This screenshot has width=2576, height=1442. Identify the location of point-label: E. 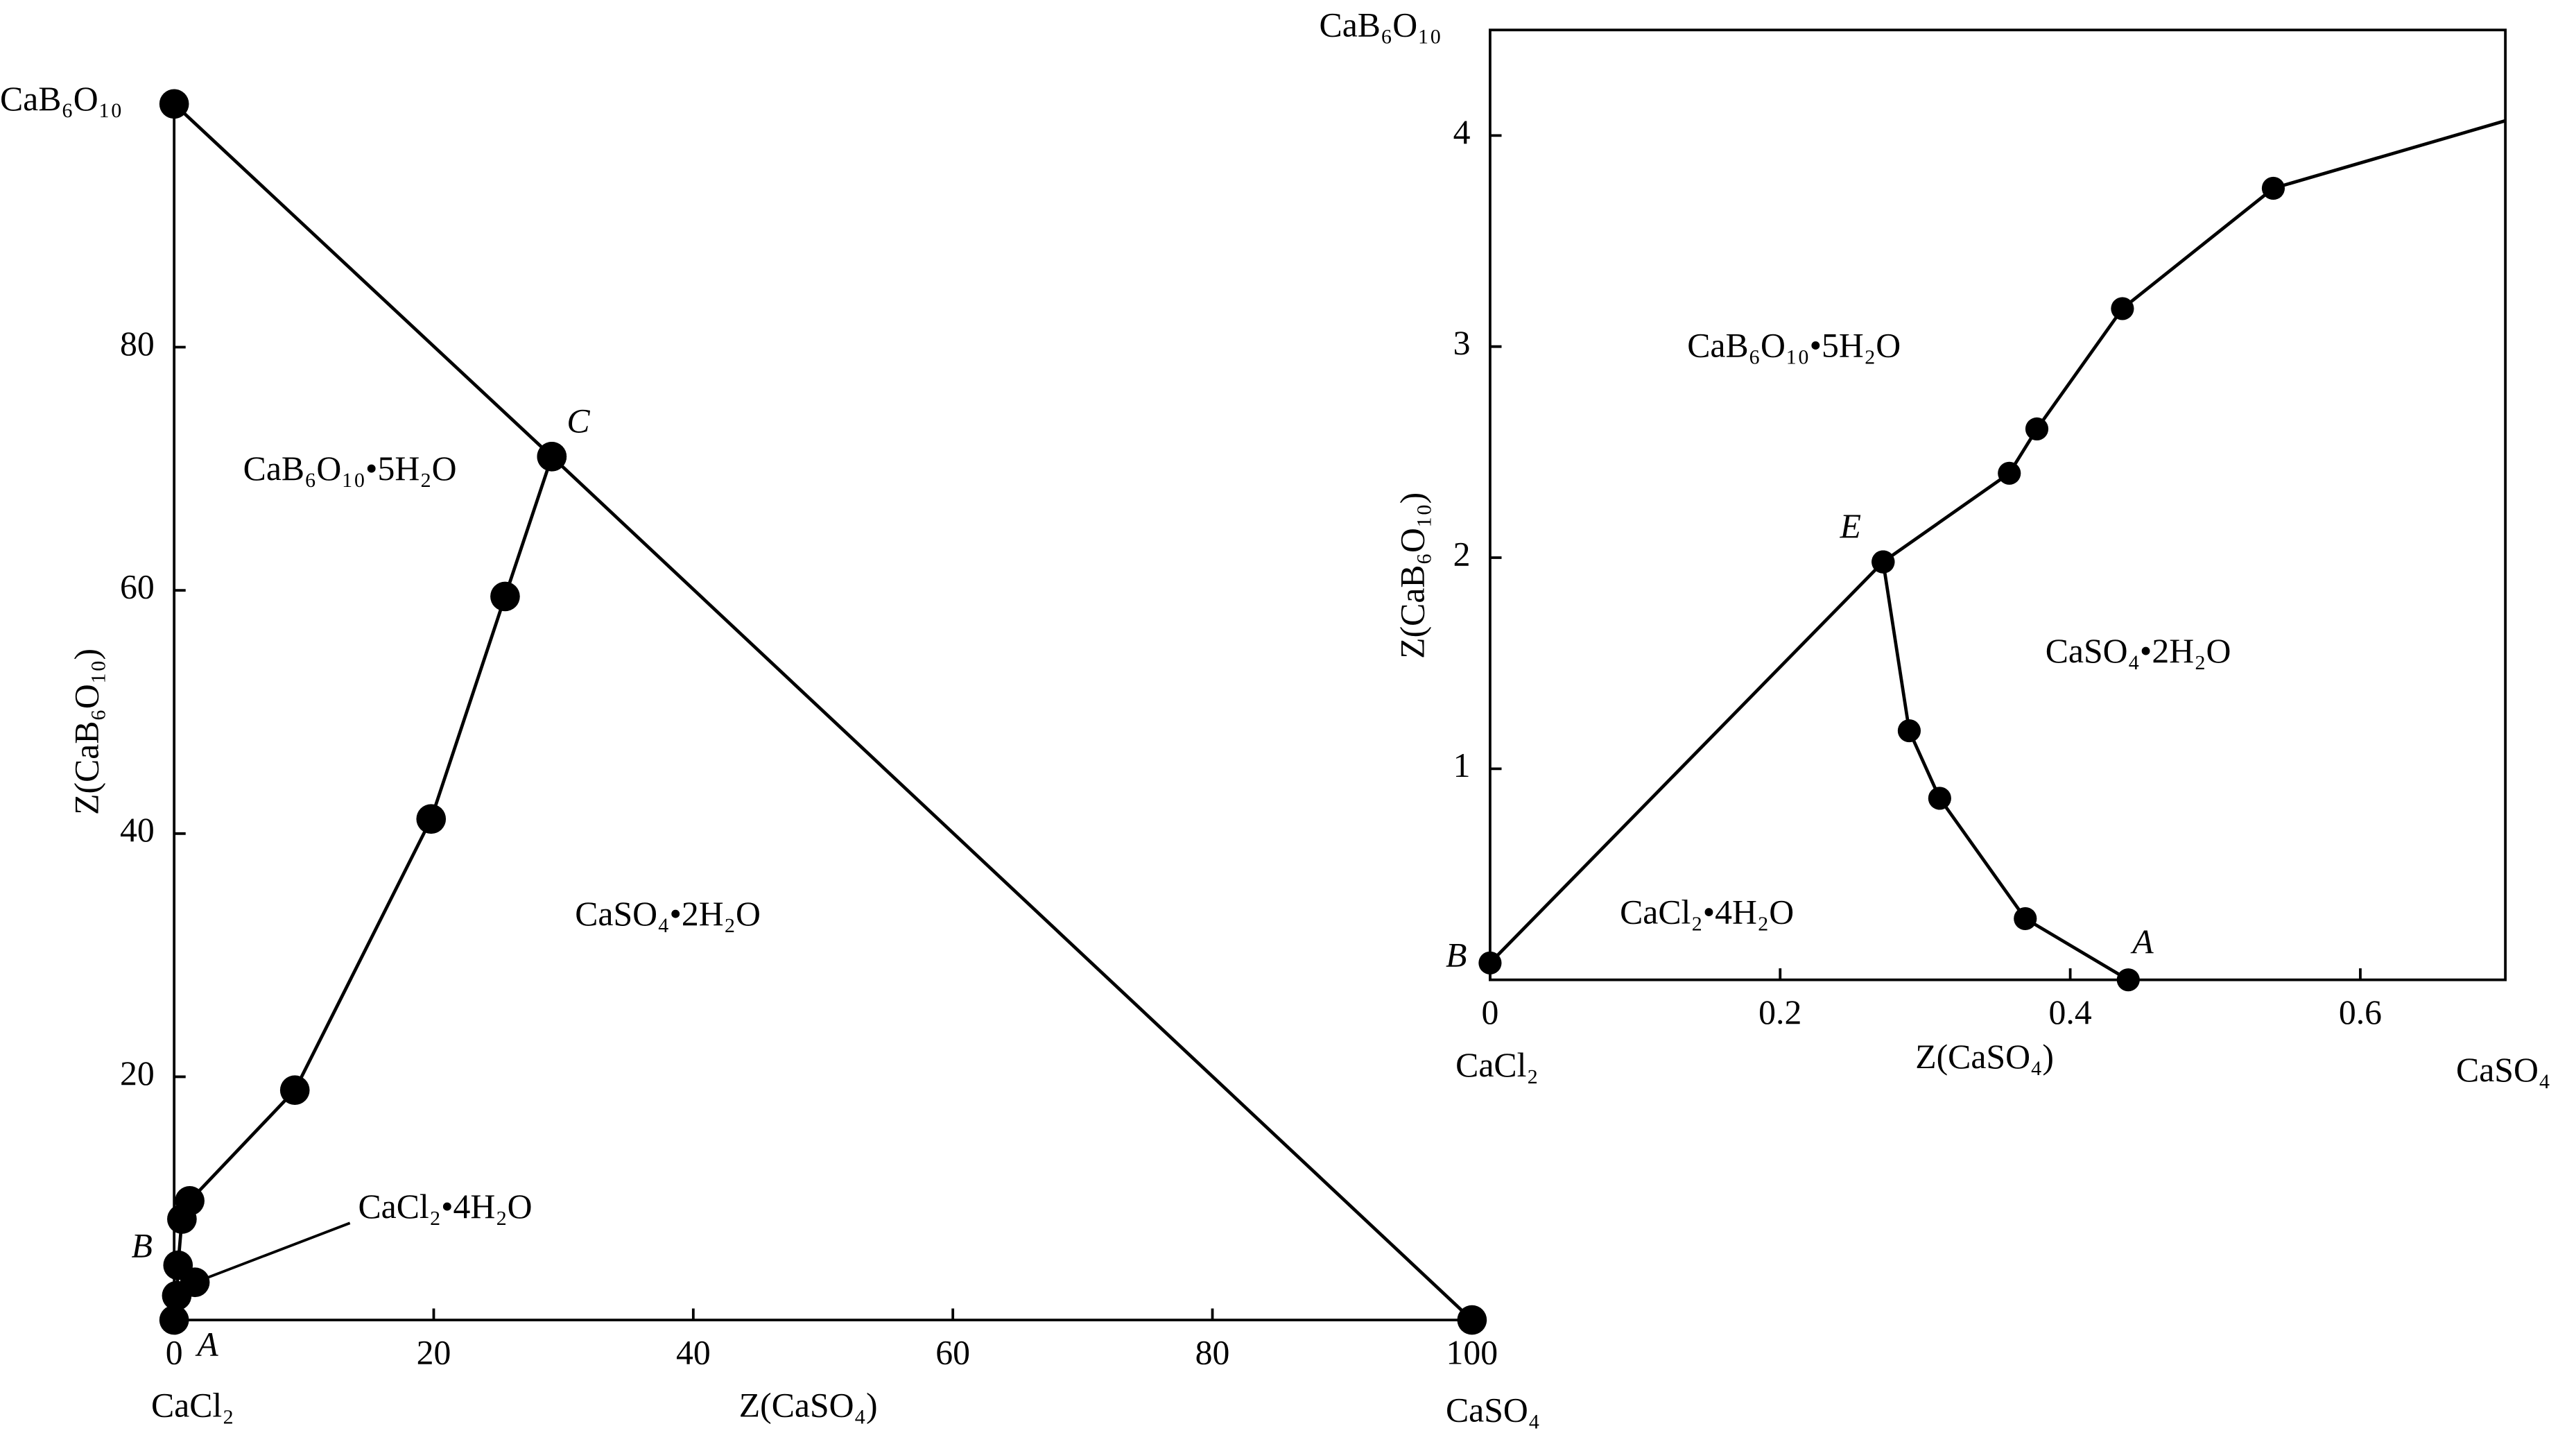
(1850, 526).